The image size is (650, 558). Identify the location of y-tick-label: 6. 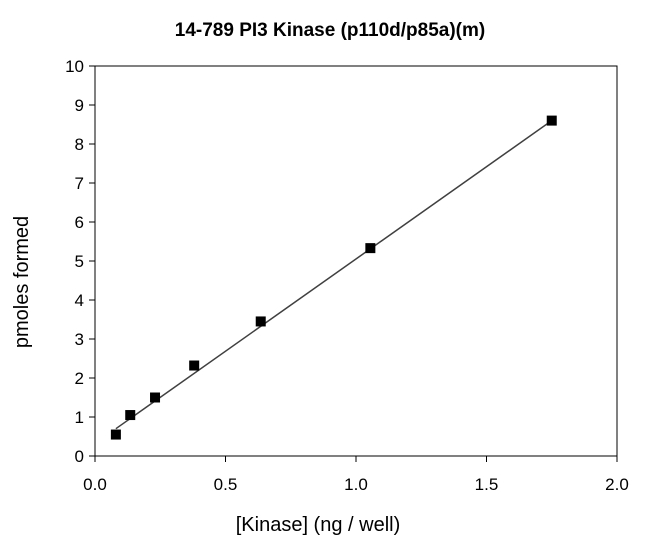
(79, 222).